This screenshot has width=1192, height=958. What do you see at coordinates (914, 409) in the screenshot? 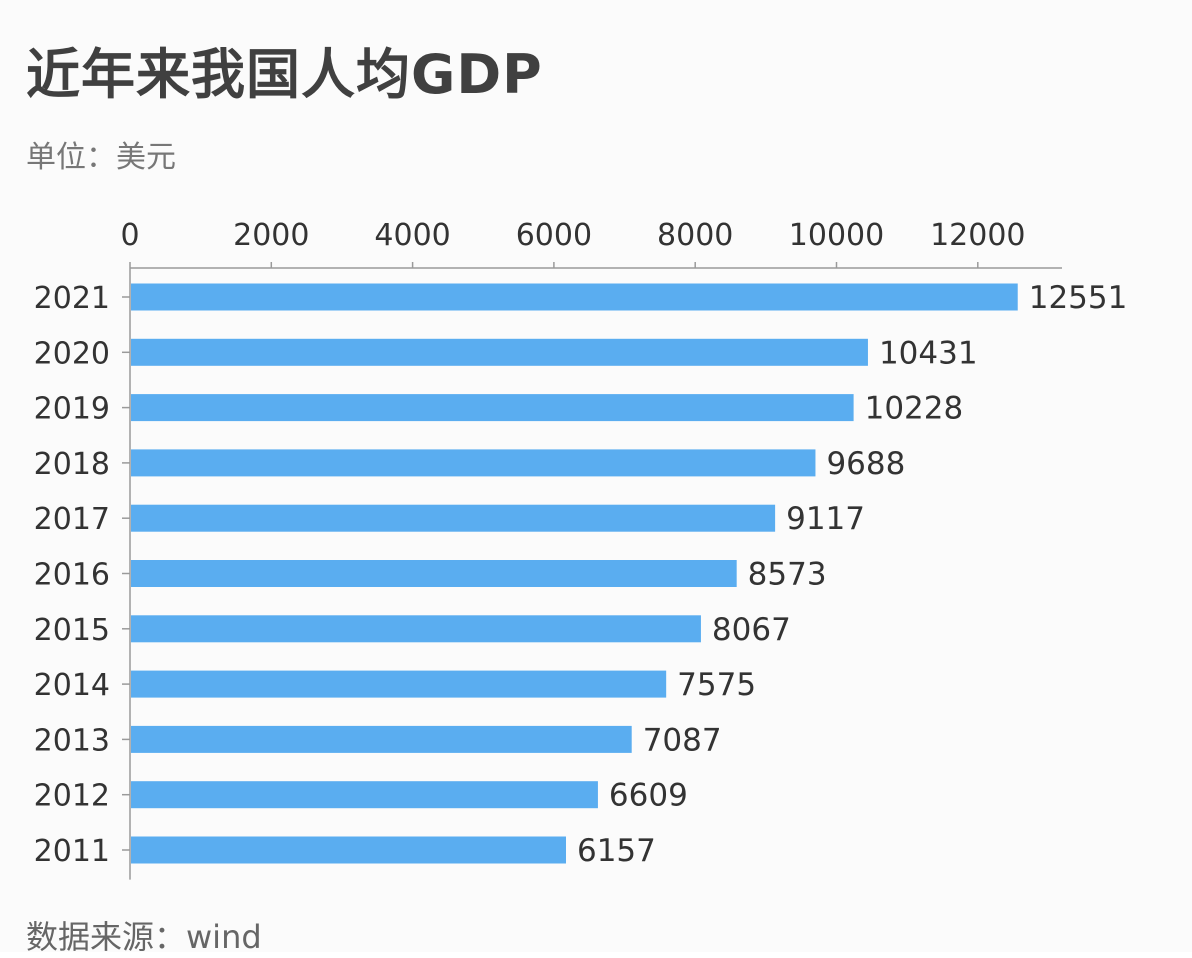
I see `data-label-2019: 10228` at bounding box center [914, 409].